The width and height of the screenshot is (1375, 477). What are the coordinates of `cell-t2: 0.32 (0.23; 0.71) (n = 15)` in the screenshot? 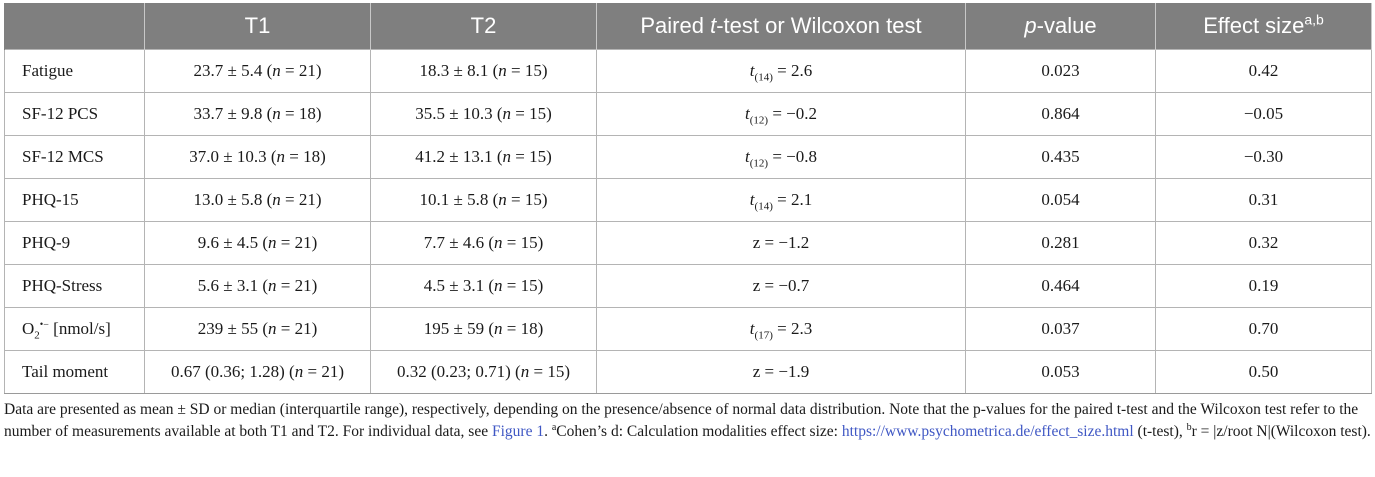 It's located at (483, 372).